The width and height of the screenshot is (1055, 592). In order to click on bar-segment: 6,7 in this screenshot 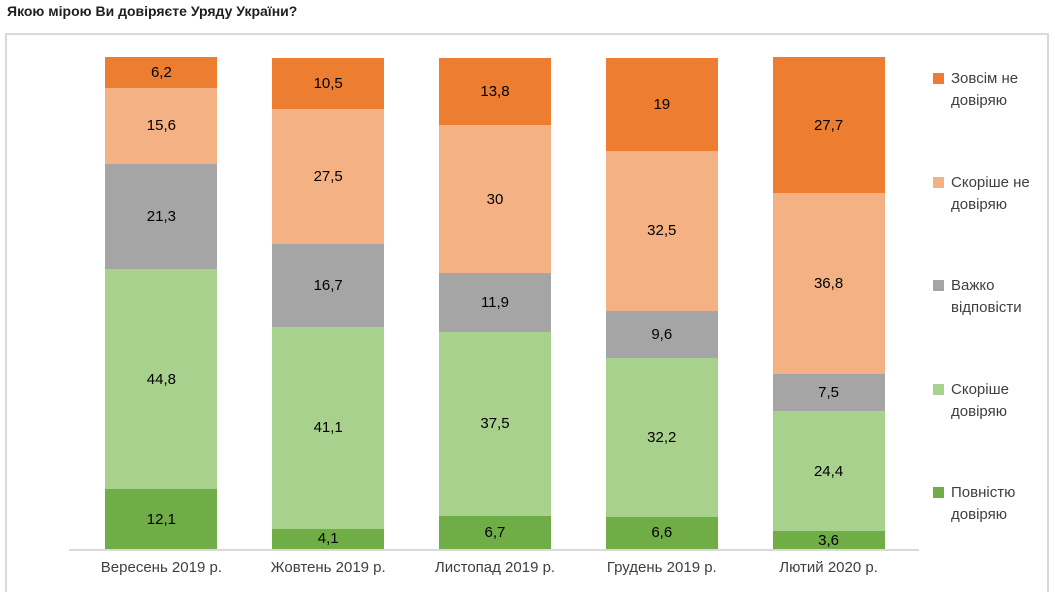, I will do `click(494, 532)`.